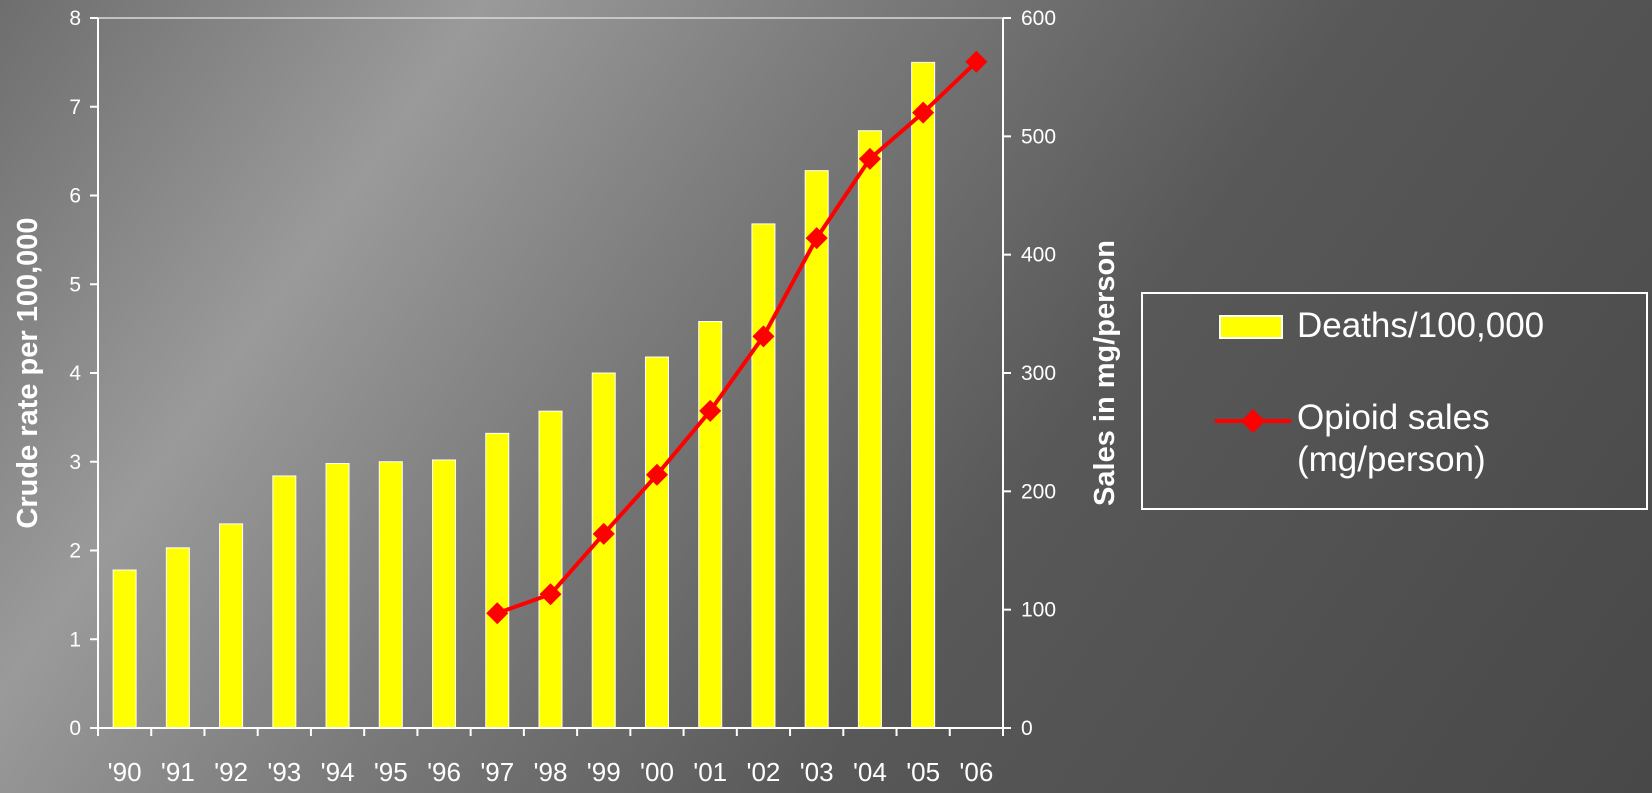 This screenshot has height=793, width=1652. Describe the element at coordinates (75, 196) in the screenshot. I see `y-tick-label: 6` at that location.